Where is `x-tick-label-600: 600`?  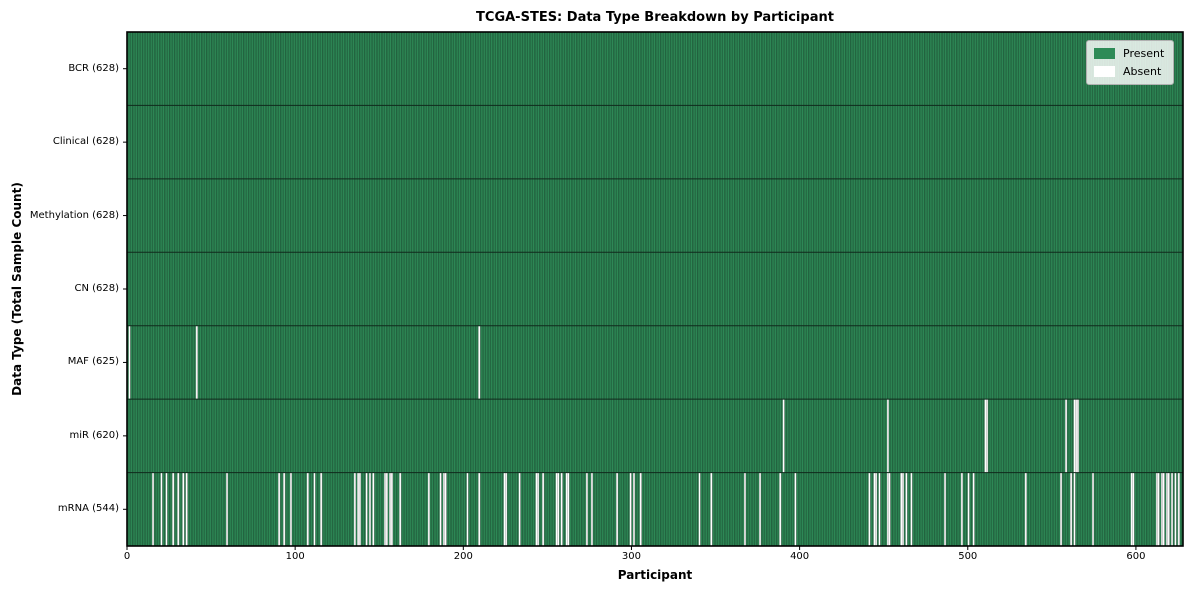 x-tick-label-600: 600 is located at coordinates (1136, 556).